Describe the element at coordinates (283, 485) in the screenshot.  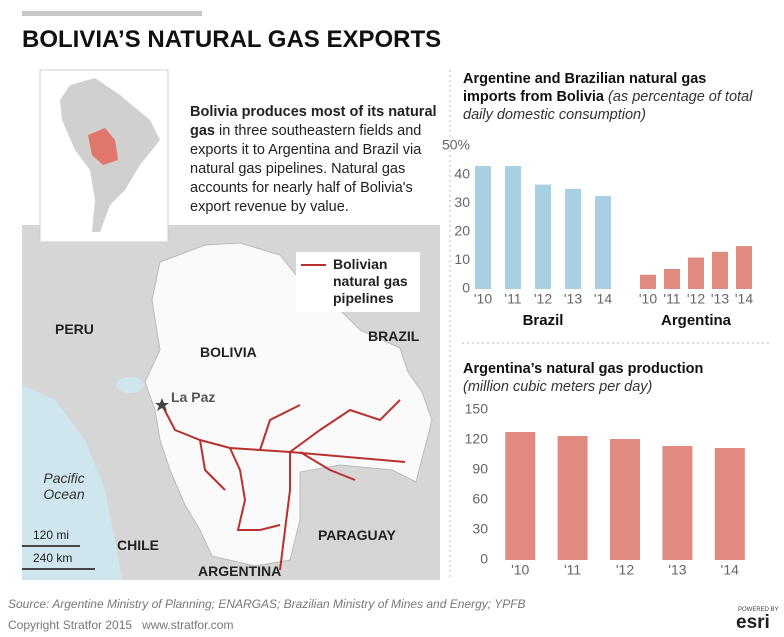
I see `pipelines` at that location.